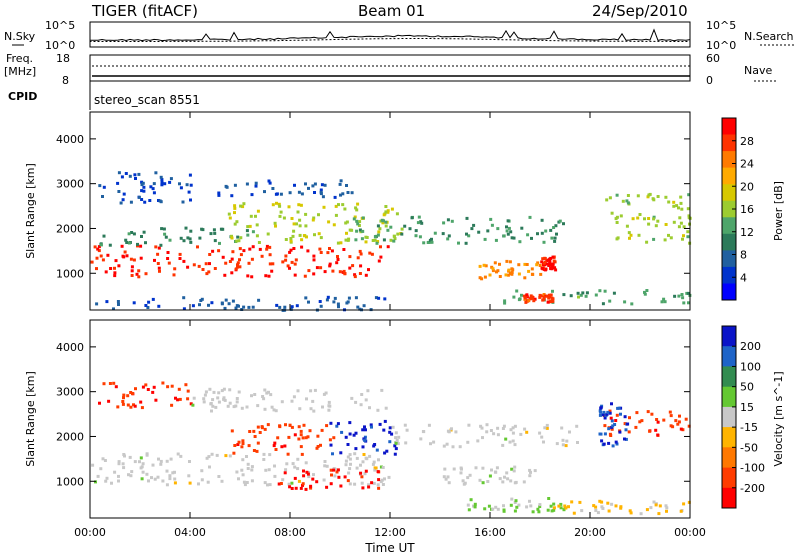  I want to click on colorbar-tick-label: 20, so click(747, 186).